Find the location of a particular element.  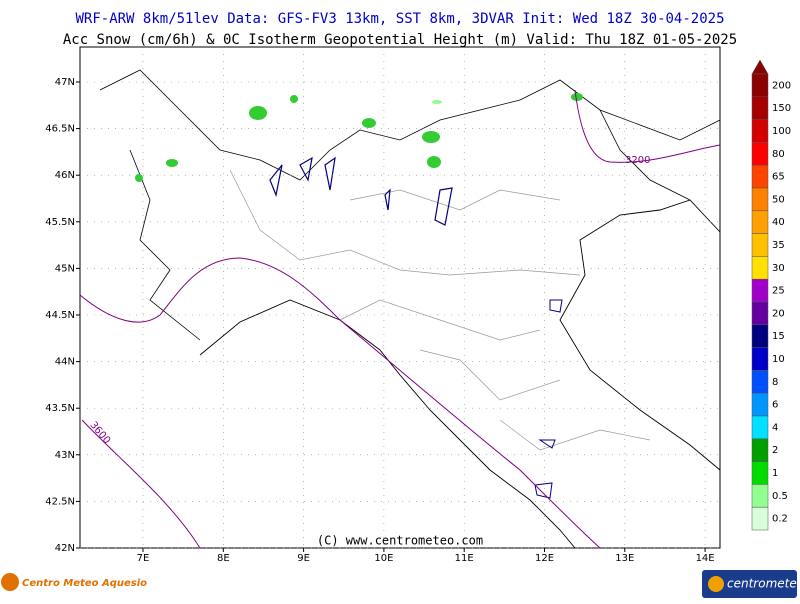

colorbar-label: 15 is located at coordinates (778, 336).